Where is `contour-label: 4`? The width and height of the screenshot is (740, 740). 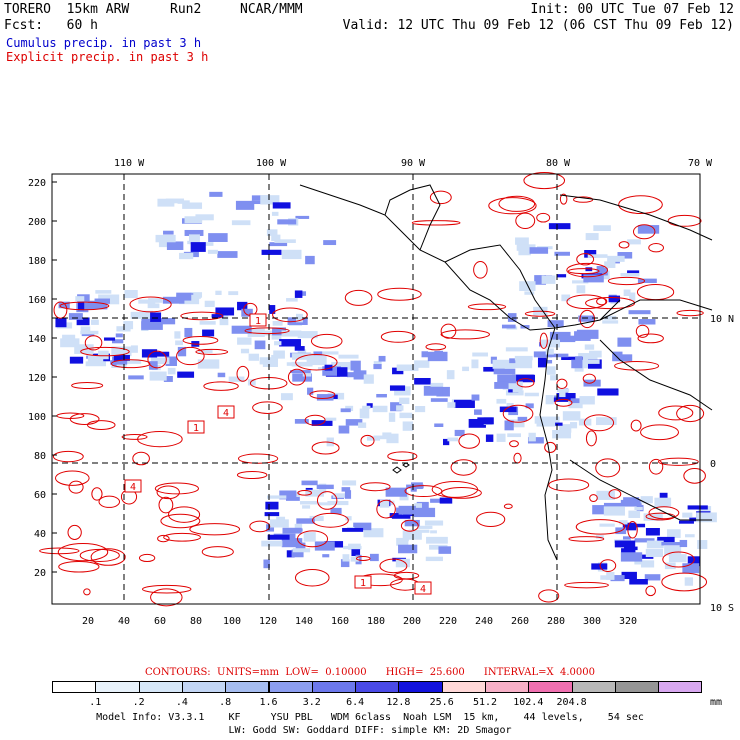 contour-label: 4 is located at coordinates (423, 589).